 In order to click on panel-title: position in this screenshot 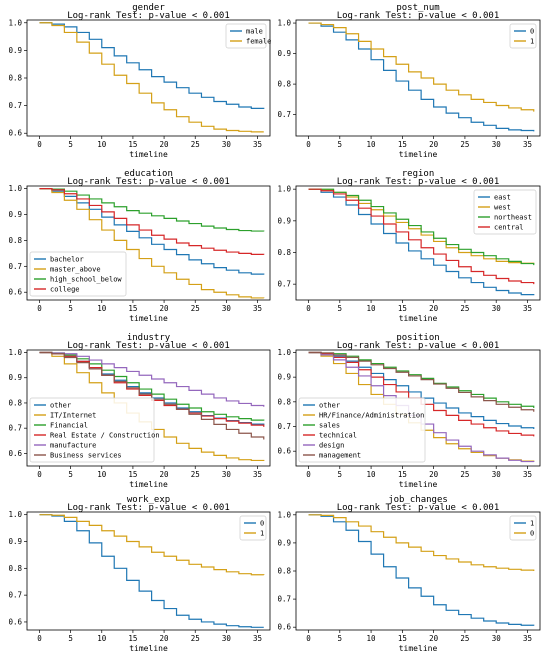, I will do `click(417, 338)`.